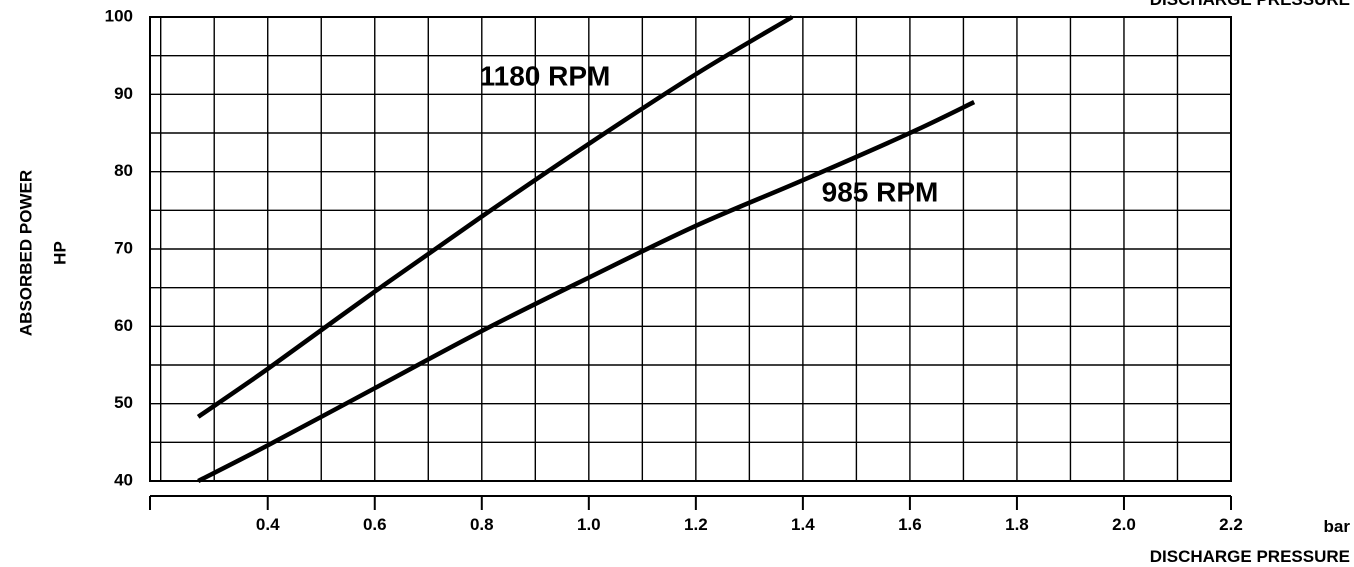 This screenshot has width=1354, height=567. What do you see at coordinates (123, 479) in the screenshot?
I see `y-tick-label: 40` at bounding box center [123, 479].